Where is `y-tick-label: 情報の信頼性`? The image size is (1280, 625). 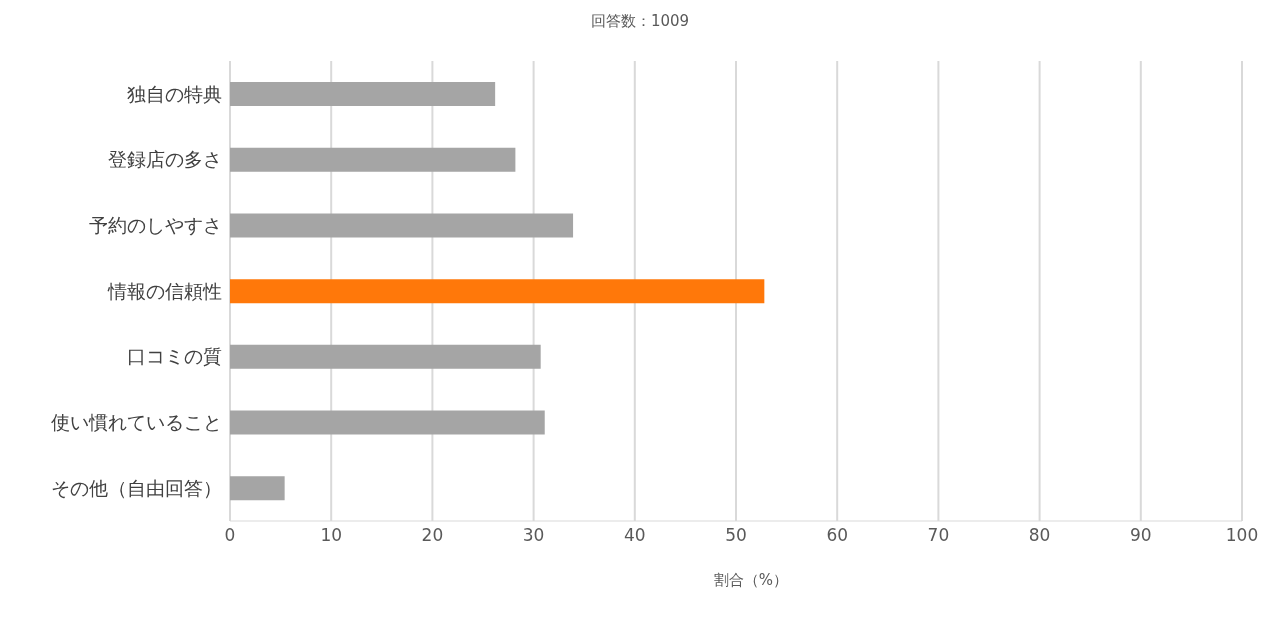 y-tick-label: 情報の信頼性 is located at coordinates (164, 290).